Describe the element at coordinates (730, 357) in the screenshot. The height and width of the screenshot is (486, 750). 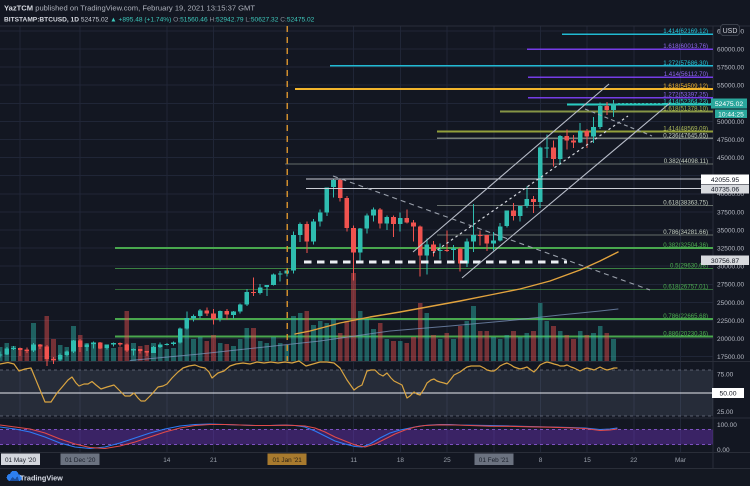
I see `svg-text: 17500.00` at that location.